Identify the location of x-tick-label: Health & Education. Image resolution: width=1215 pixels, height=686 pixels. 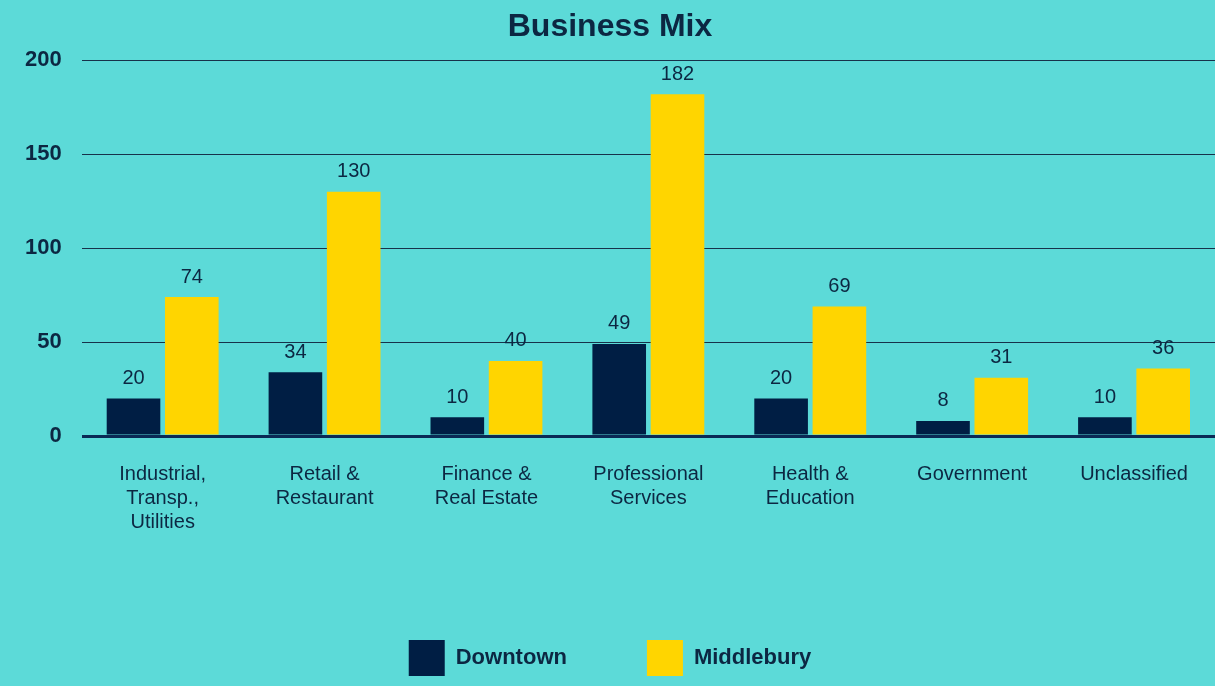
(810, 484).